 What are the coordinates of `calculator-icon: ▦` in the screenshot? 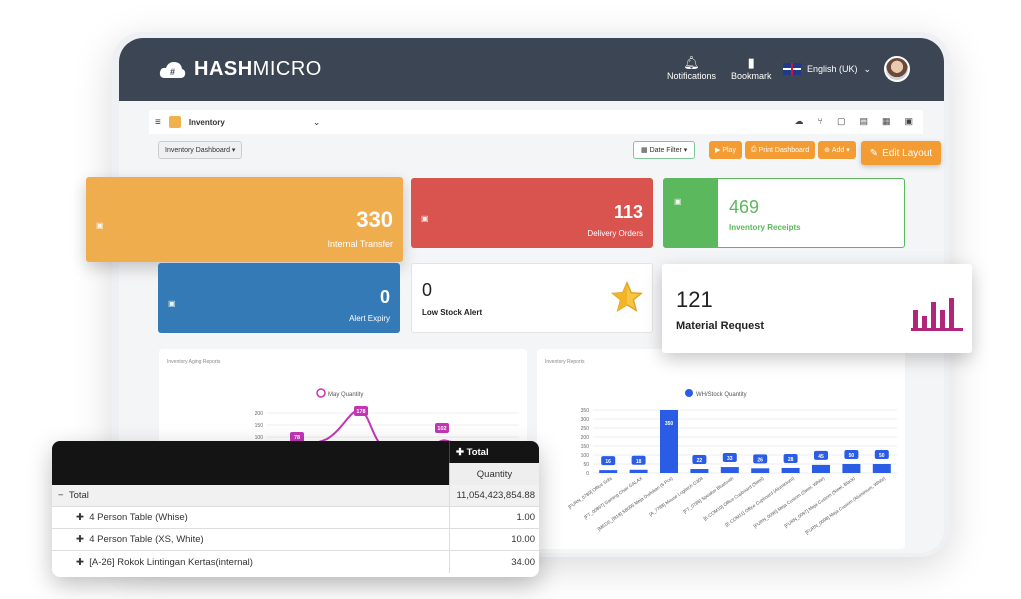 It's located at (886, 121).